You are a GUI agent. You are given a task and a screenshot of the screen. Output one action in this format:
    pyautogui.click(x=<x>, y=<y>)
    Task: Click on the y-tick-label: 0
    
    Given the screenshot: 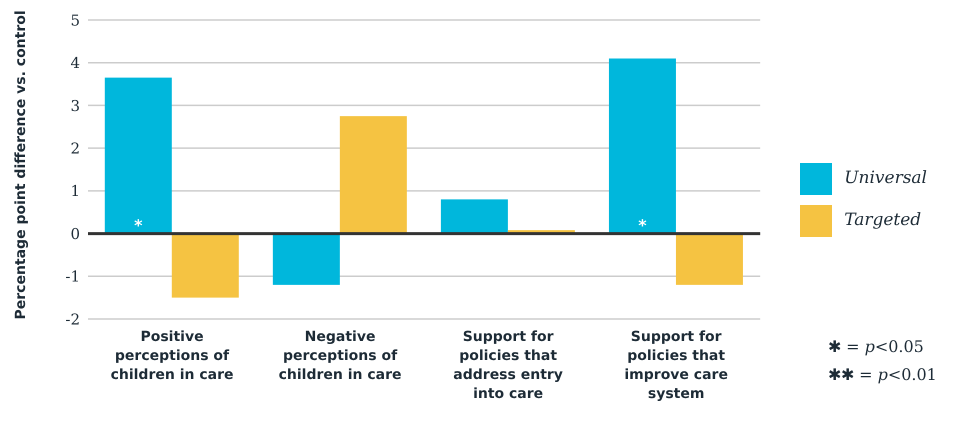 What is the action you would take?
    pyautogui.click(x=75, y=233)
    